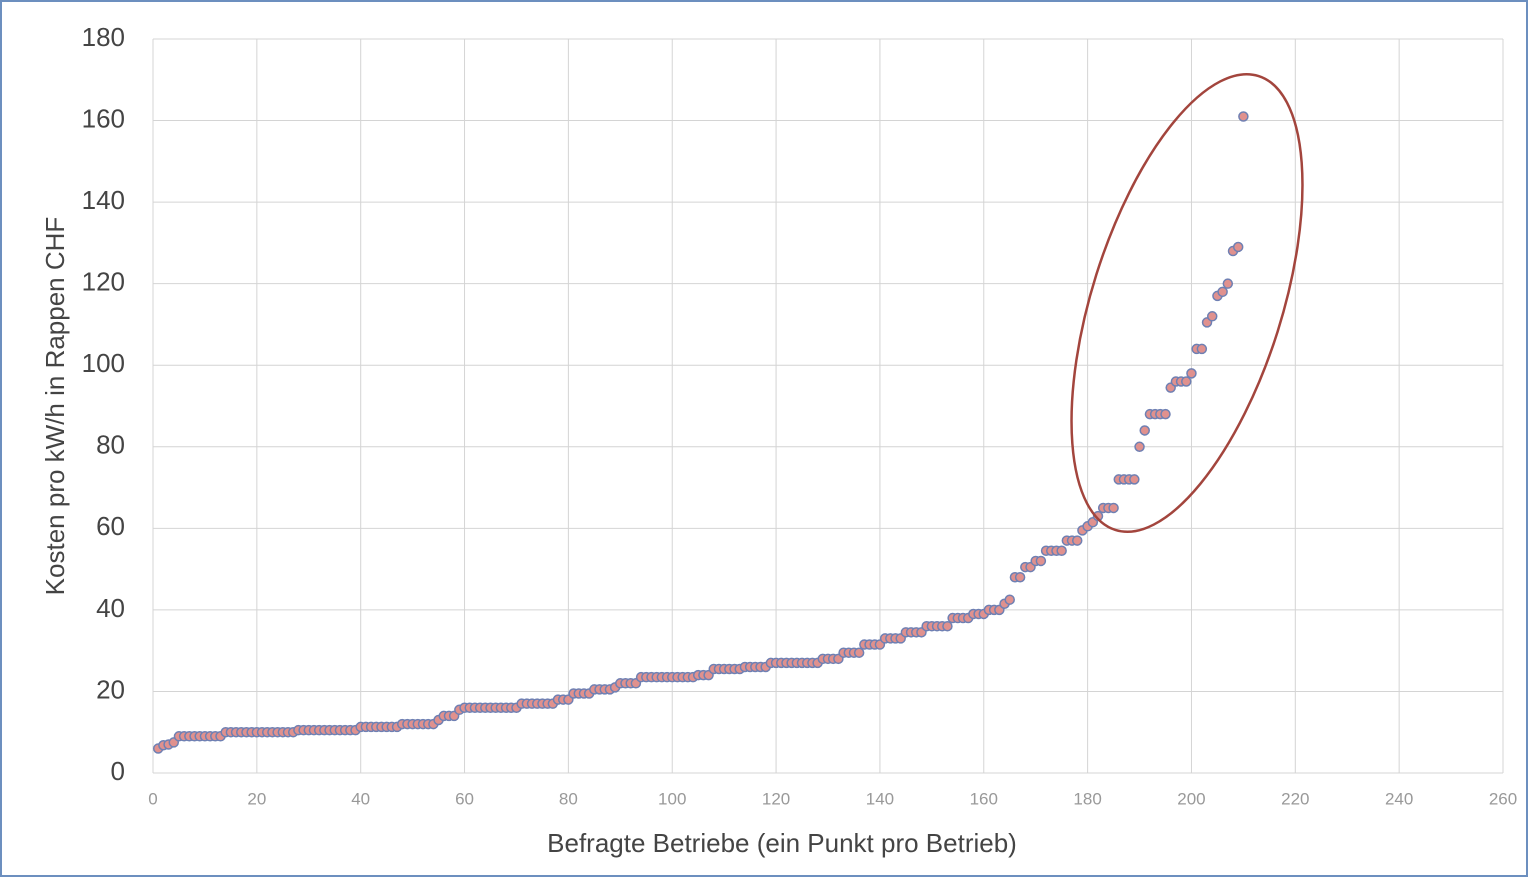  I want to click on y-tick-label: 20, so click(110, 689).